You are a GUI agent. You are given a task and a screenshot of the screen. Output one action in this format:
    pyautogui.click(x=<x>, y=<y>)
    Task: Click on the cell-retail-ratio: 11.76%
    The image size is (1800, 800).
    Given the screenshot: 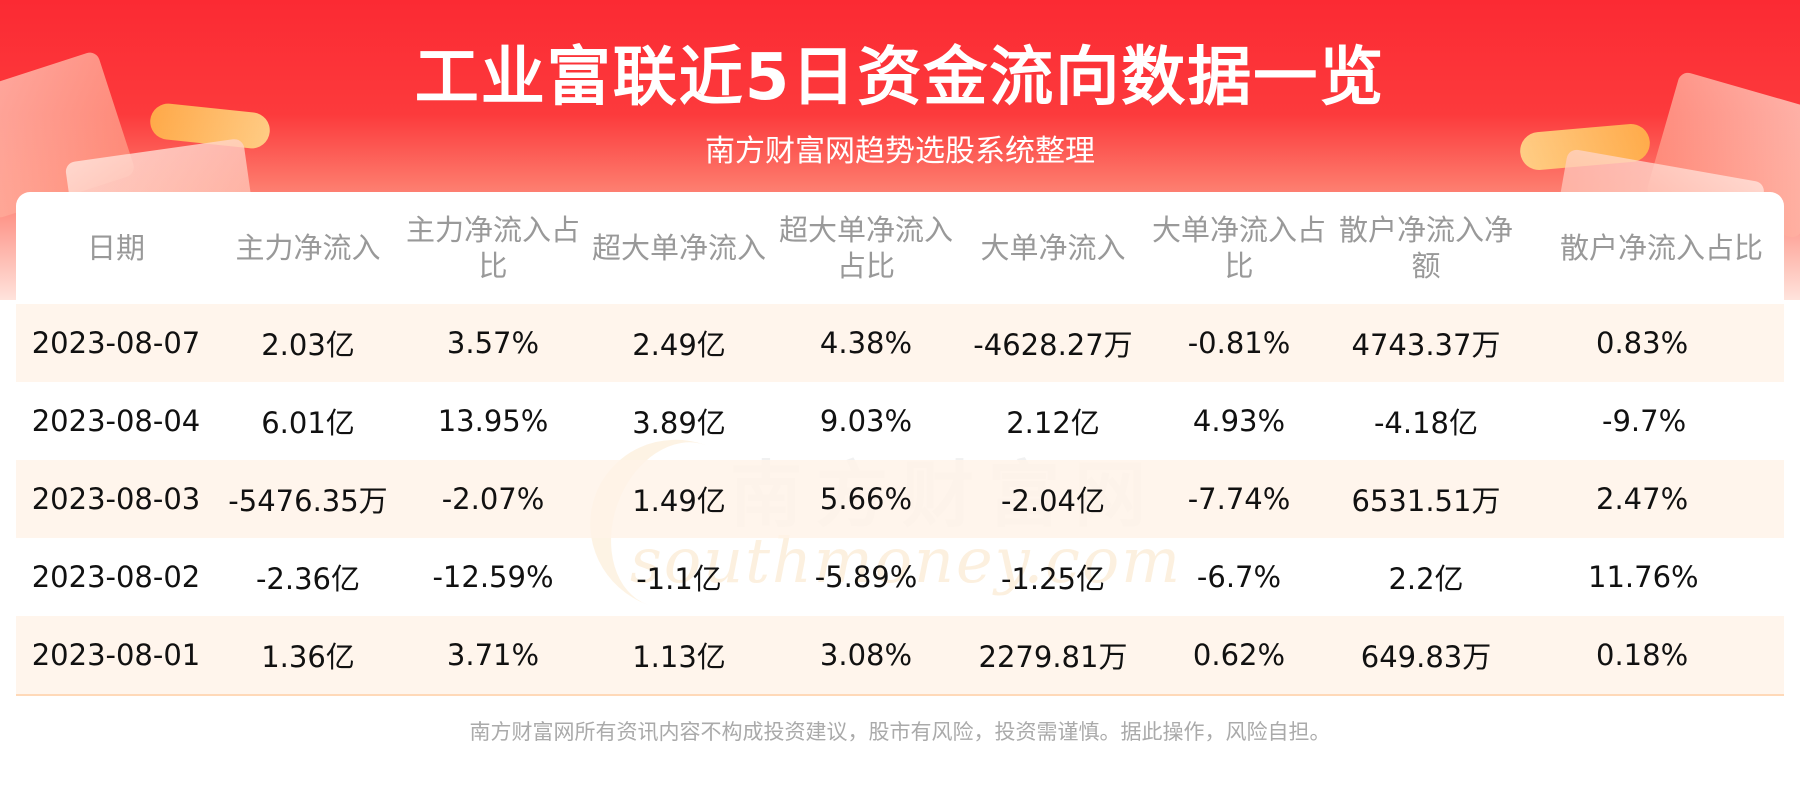 What is the action you would take?
    pyautogui.click(x=1643, y=577)
    